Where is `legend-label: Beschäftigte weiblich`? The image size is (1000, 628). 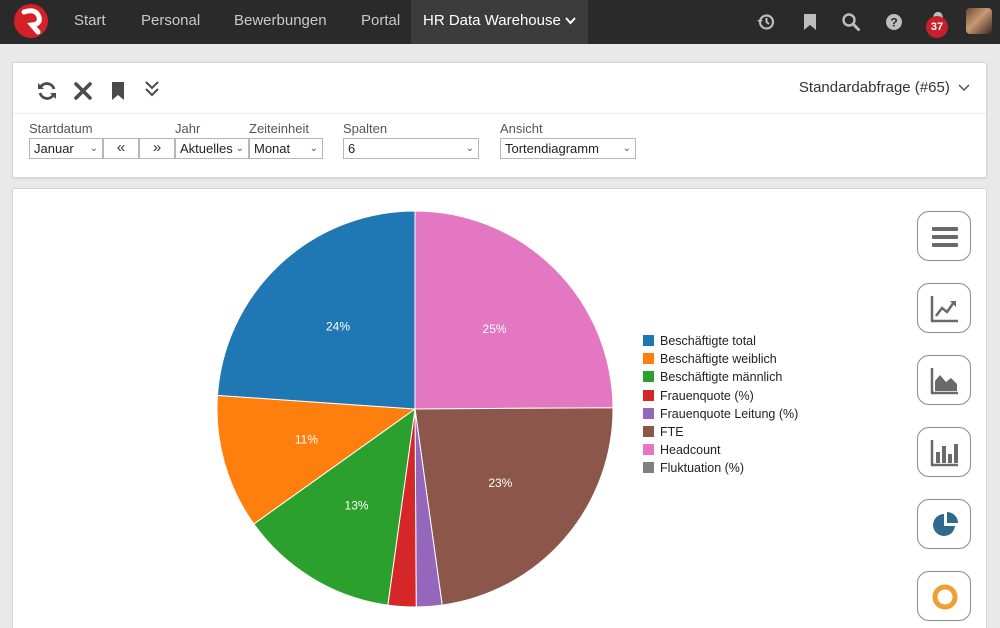
legend-label: Beschäftigte weiblich is located at coordinates (718, 359).